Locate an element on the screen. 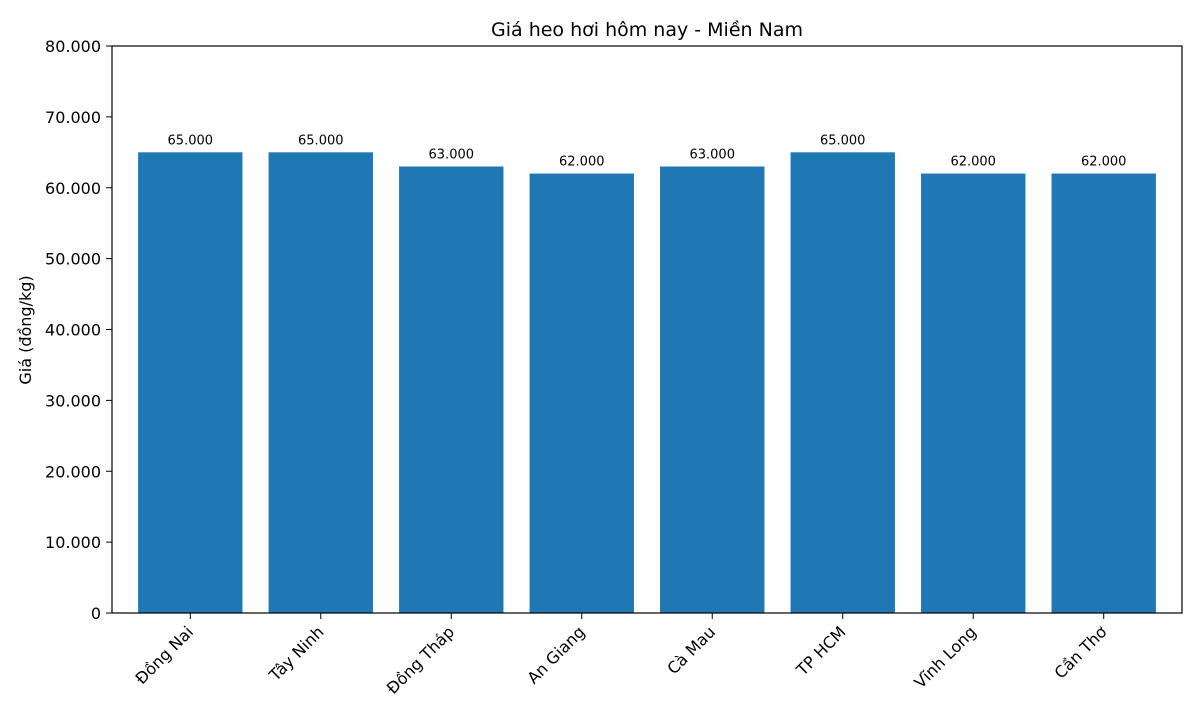 This screenshot has height=720, width=1200. y-axis-label: Giá (đồng/kg) is located at coordinates (25, 329).